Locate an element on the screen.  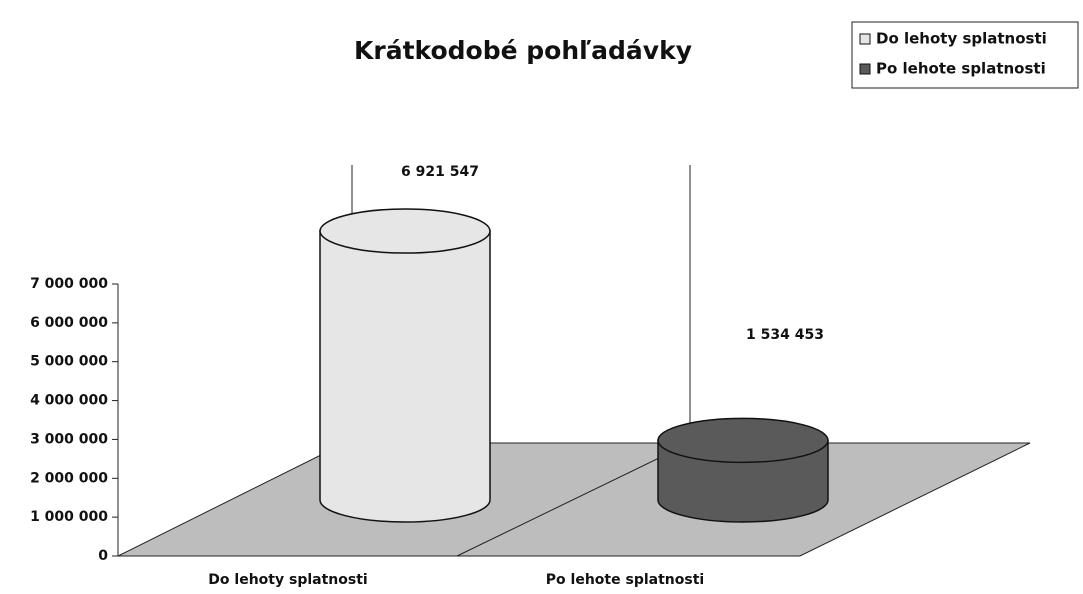
y-tick-label: 3 000 000 is located at coordinates (69, 439).